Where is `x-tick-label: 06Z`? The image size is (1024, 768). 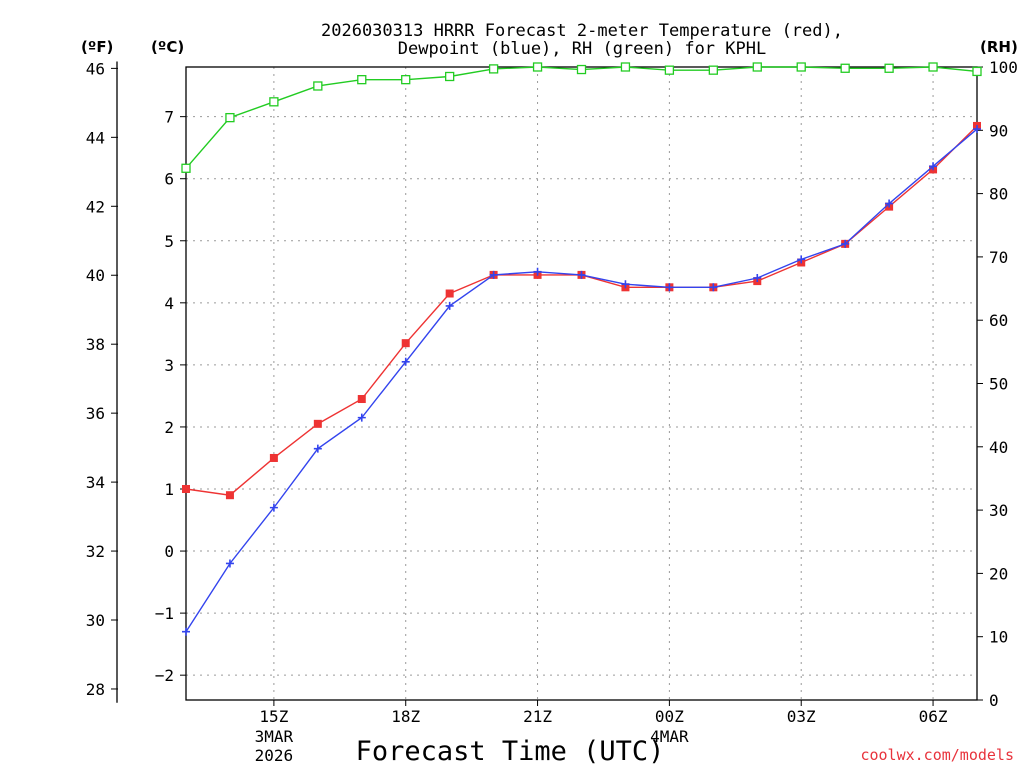 x-tick-label: 06Z is located at coordinates (933, 716).